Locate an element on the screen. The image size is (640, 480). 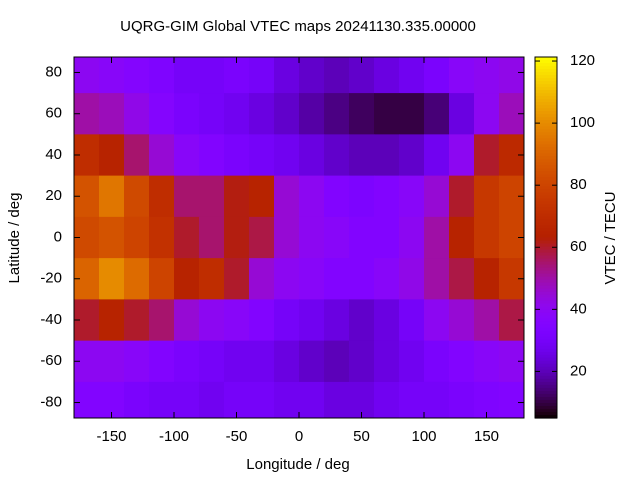
y-tick-label: 20 is located at coordinates (53, 195).